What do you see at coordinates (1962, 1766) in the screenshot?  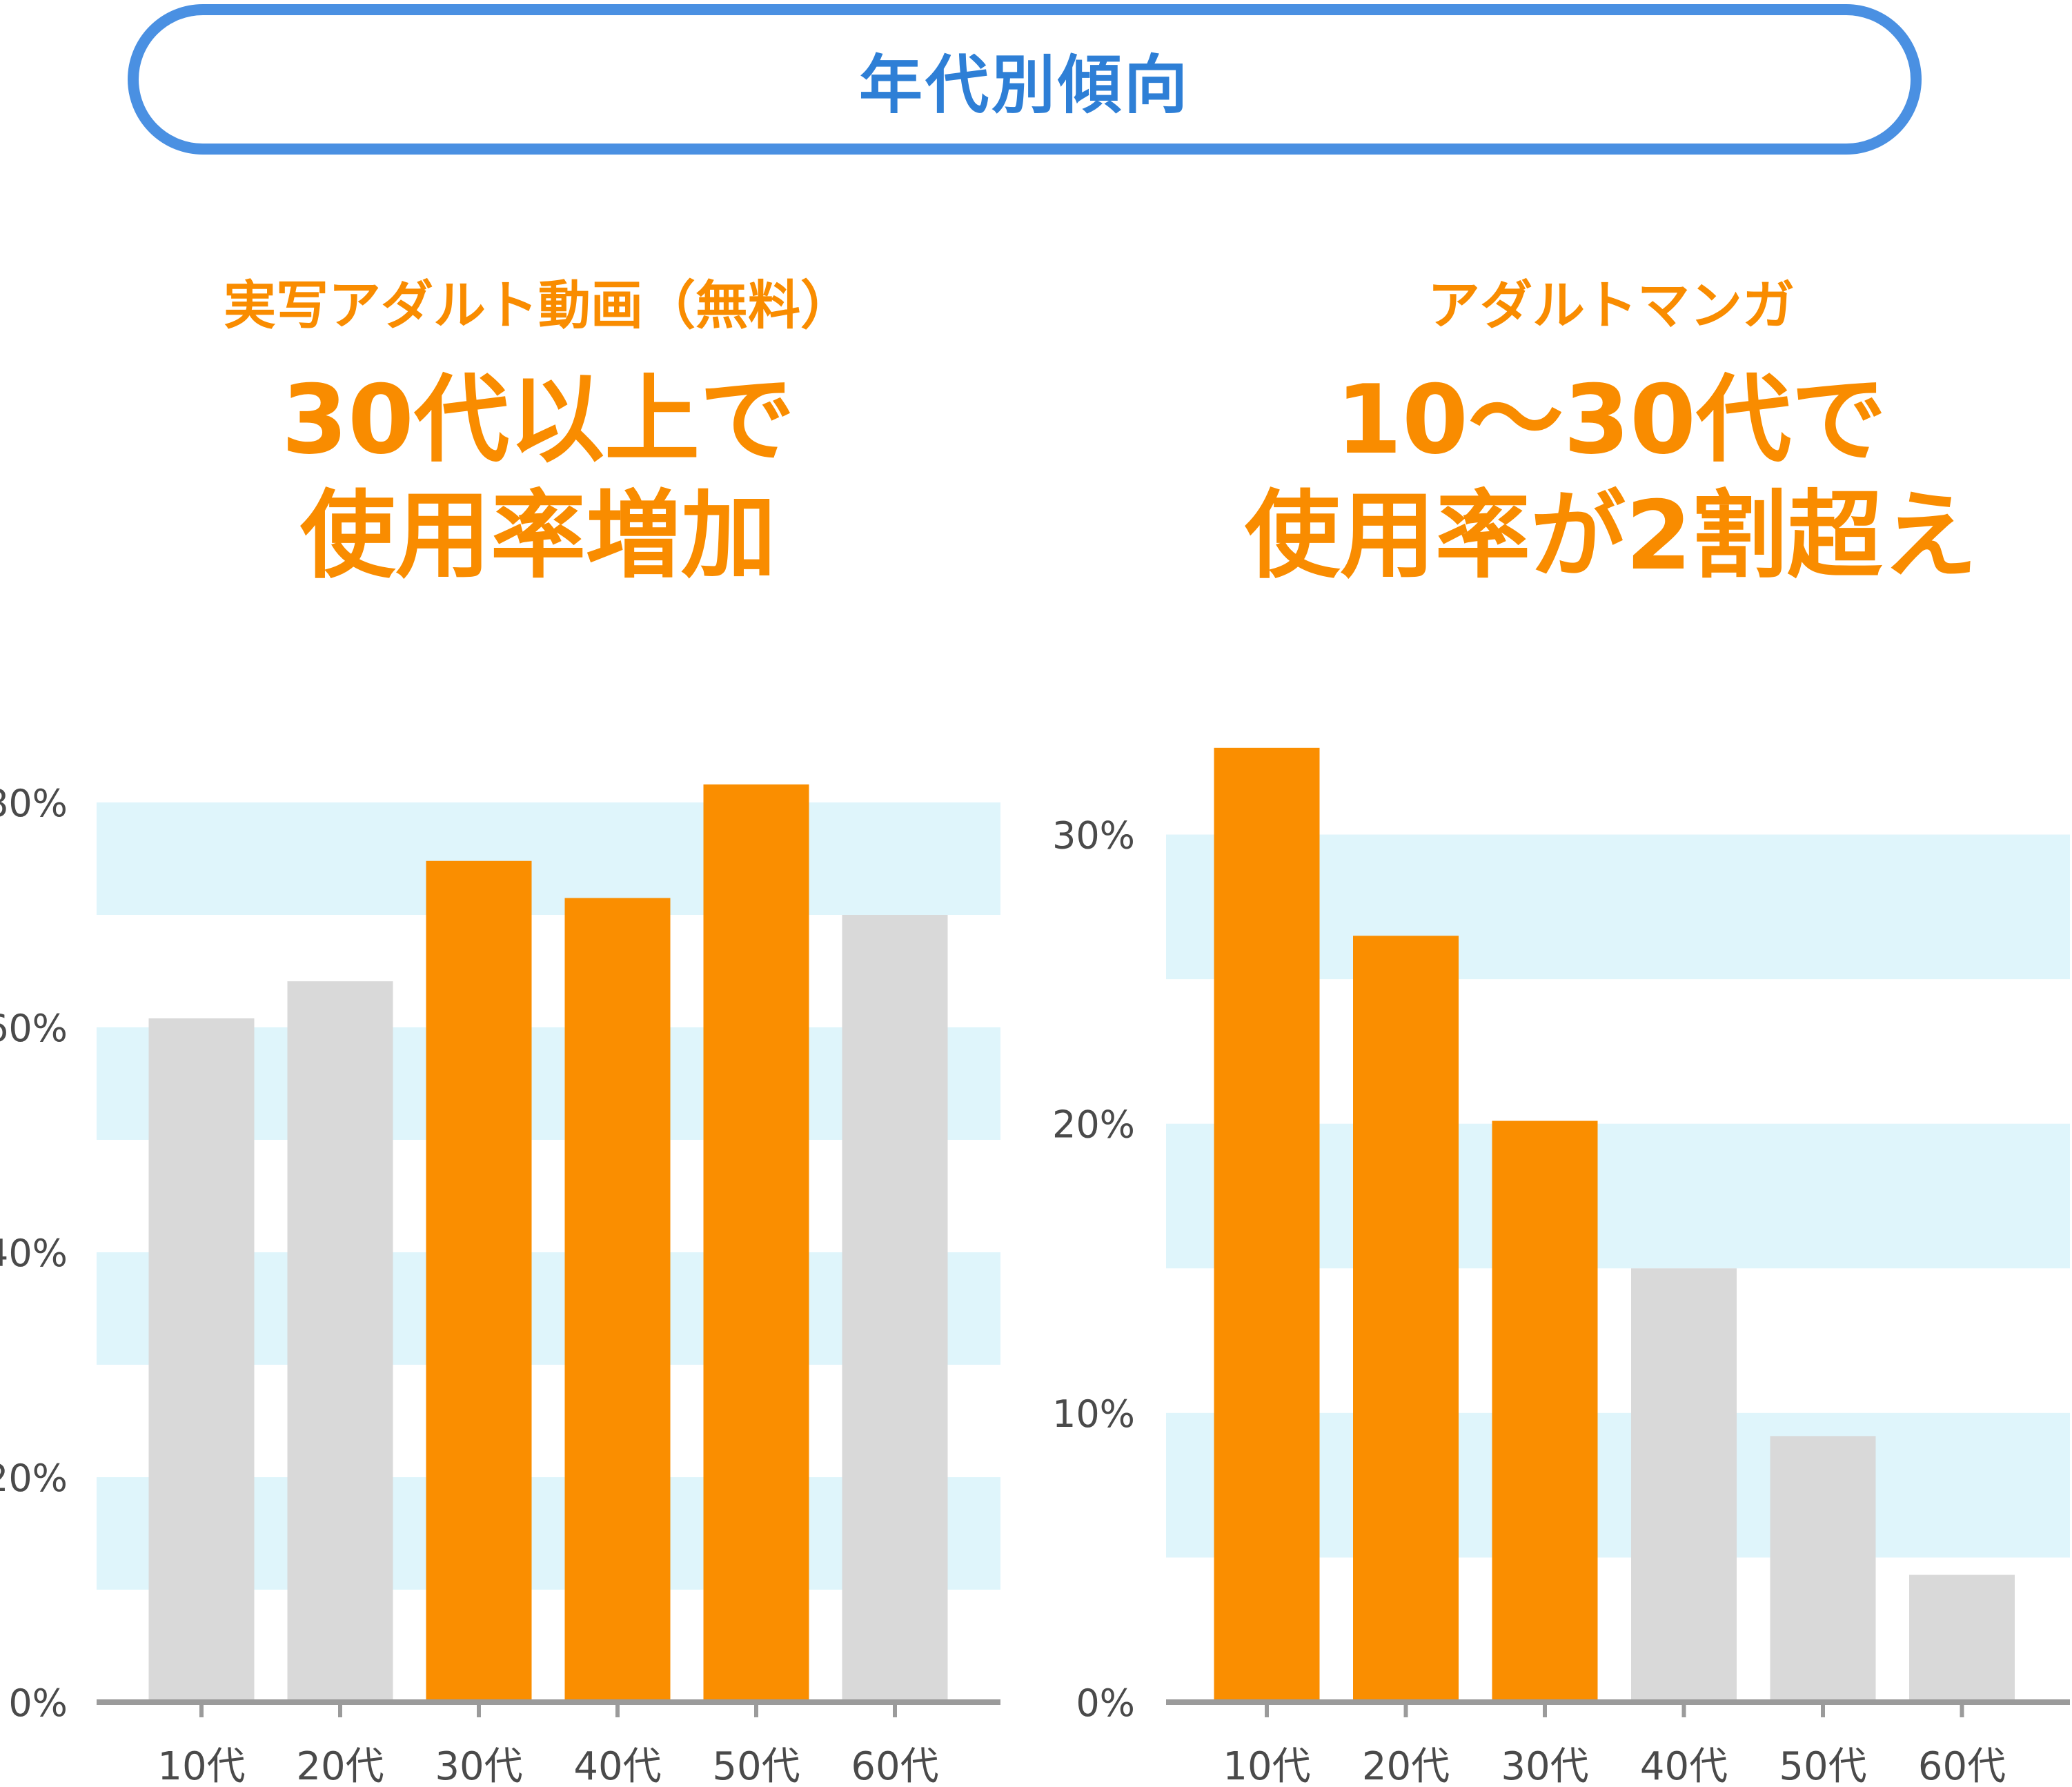 I see `right-x-category-label: 60代` at bounding box center [1962, 1766].